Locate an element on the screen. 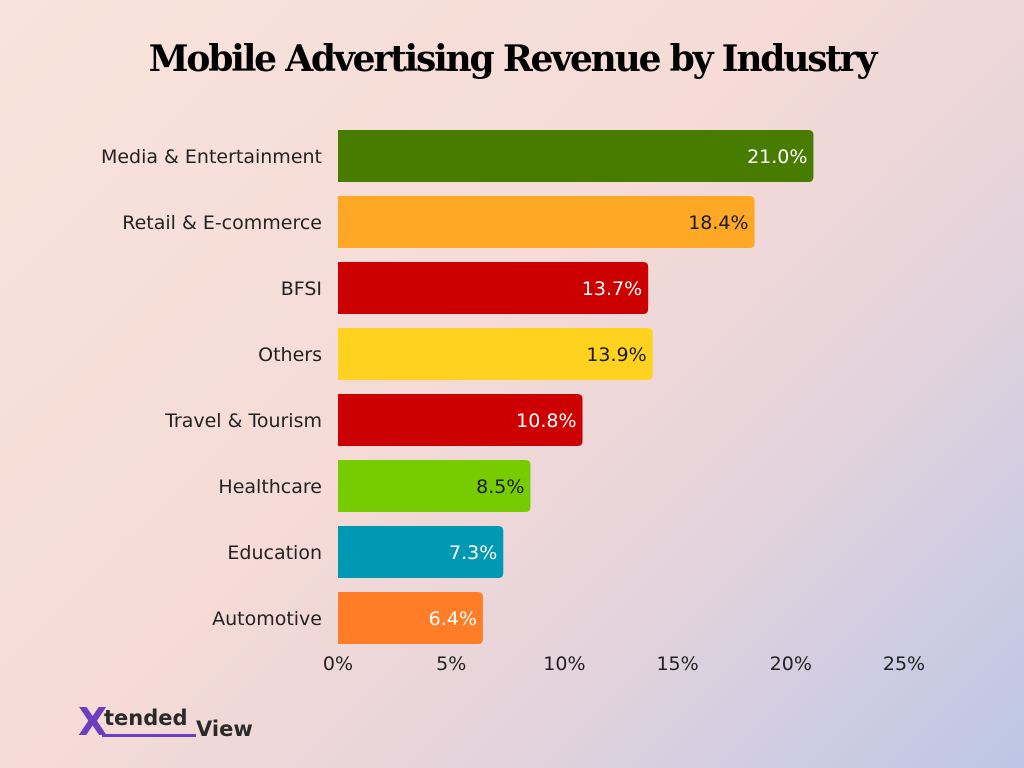 This screenshot has width=1024, height=768. x-tick-label: 25% is located at coordinates (904, 664).